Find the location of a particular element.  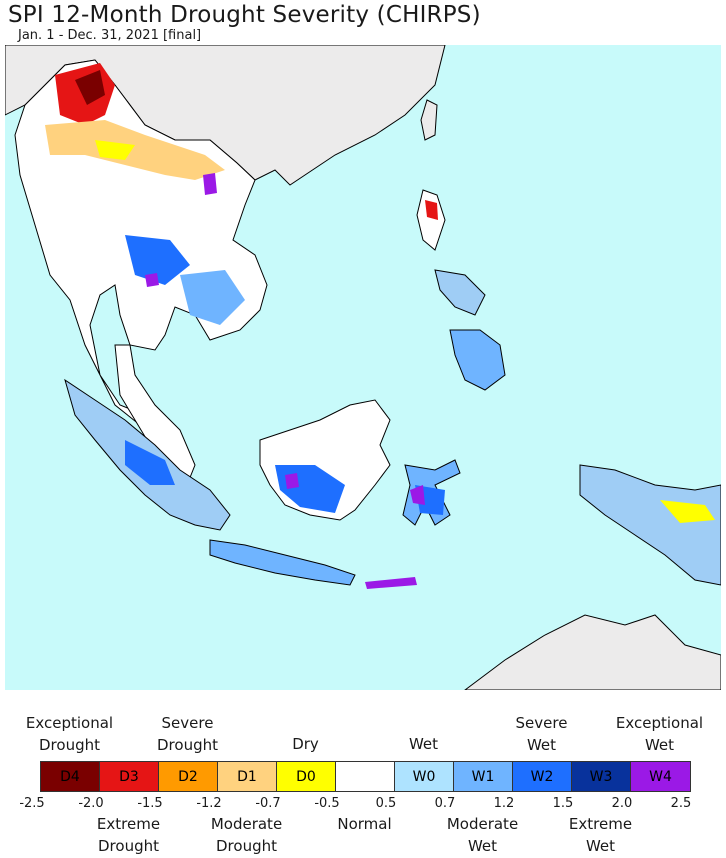

malay-peninsula is located at coordinates (155, 415).